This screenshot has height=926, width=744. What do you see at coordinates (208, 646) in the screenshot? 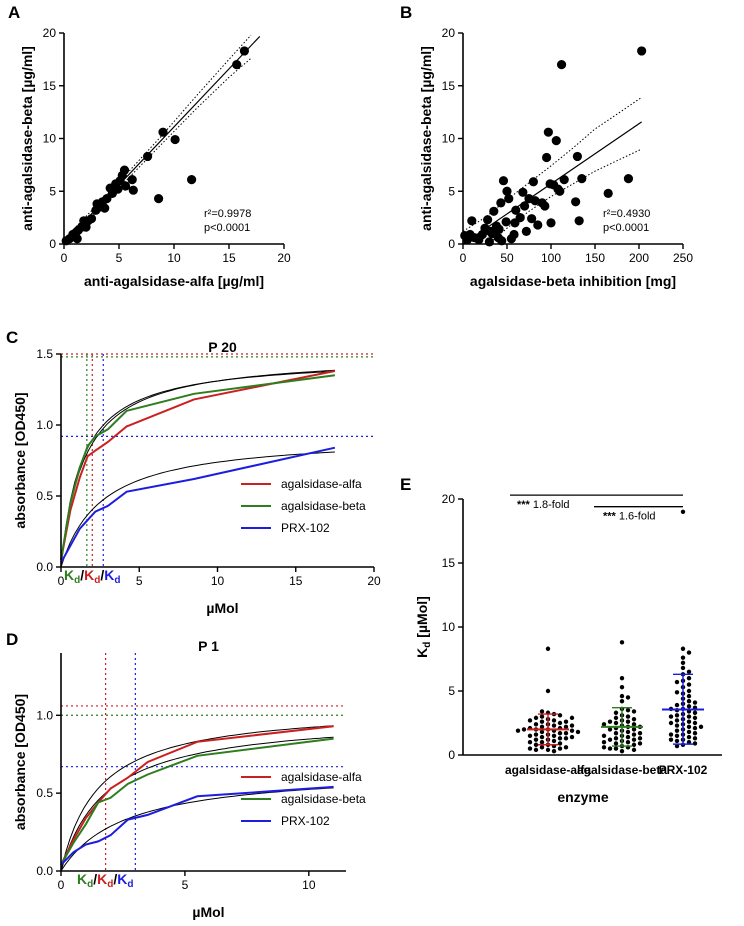
I see `plot-title: P 1` at bounding box center [208, 646].